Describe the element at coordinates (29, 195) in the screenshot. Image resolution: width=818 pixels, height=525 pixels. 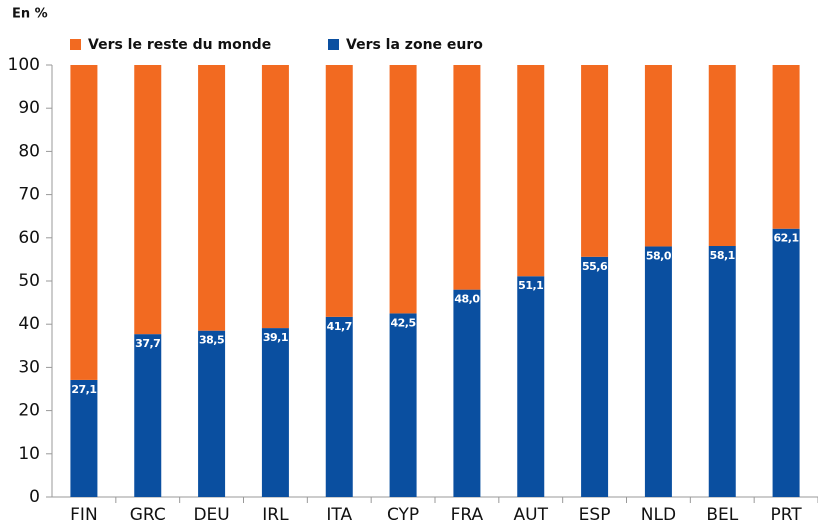
I see `y-tick-label: 70` at that location.